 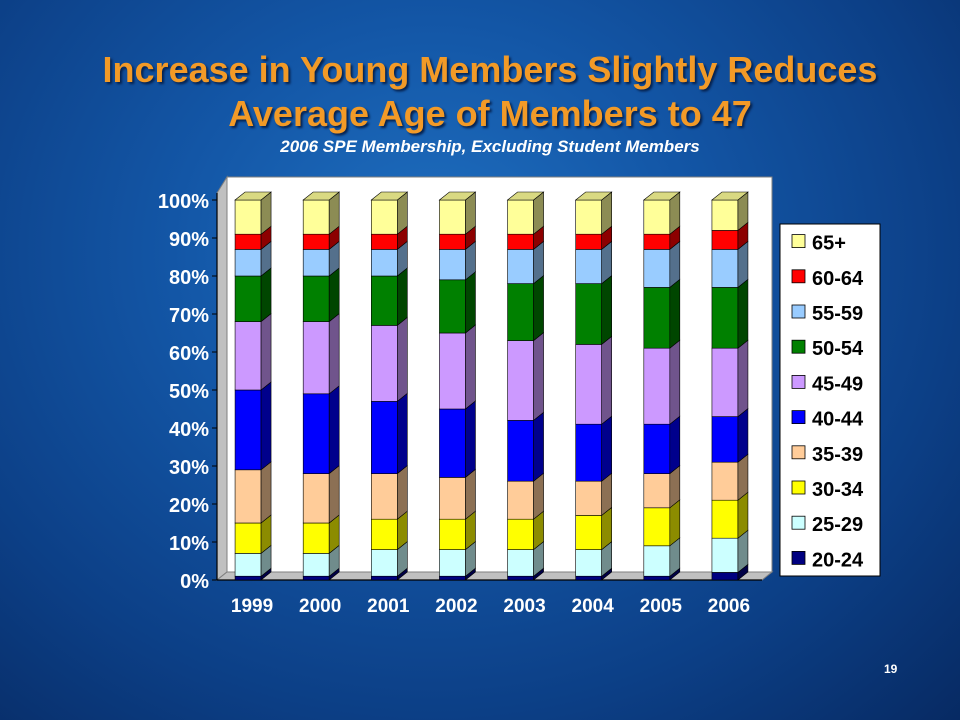 I want to click on legend-label-30-34: 30-34, so click(x=838, y=490).